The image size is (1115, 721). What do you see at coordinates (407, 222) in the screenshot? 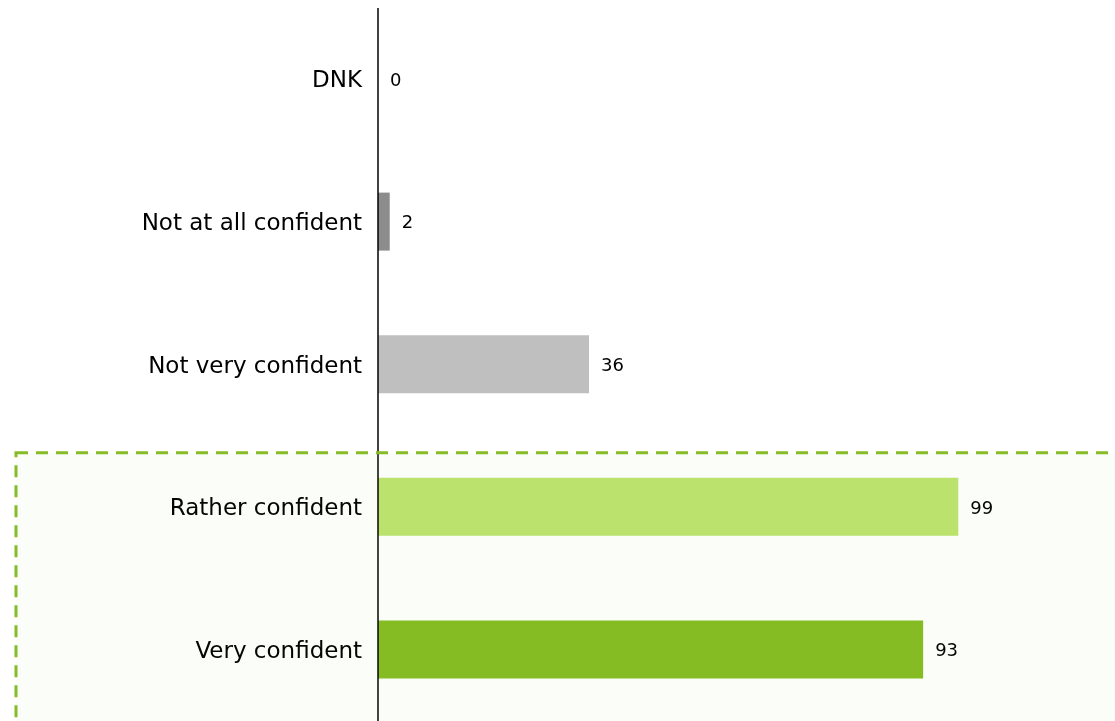
I see `data-label: 2` at bounding box center [407, 222].